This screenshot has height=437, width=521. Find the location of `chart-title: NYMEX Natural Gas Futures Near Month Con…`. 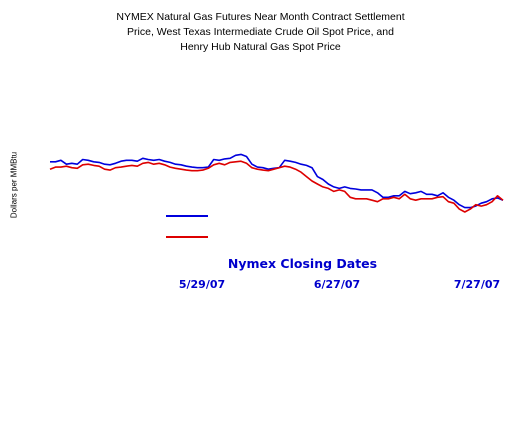

chart-title: NYMEX Natural Gas Futures Near Month Con… is located at coordinates (260, 32).